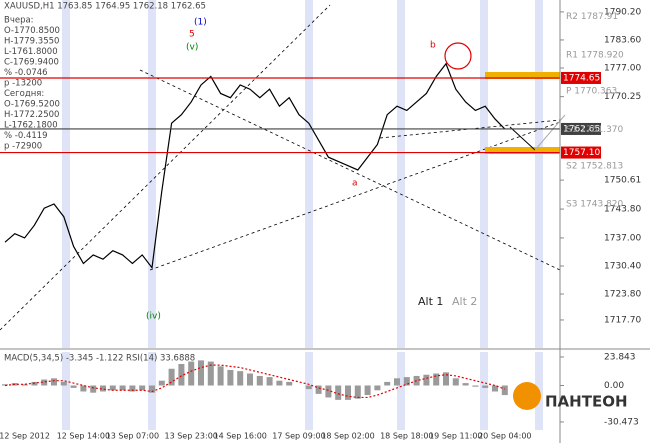  I want to click on x-tick-label: 13 Sep 23:00, so click(190, 436).